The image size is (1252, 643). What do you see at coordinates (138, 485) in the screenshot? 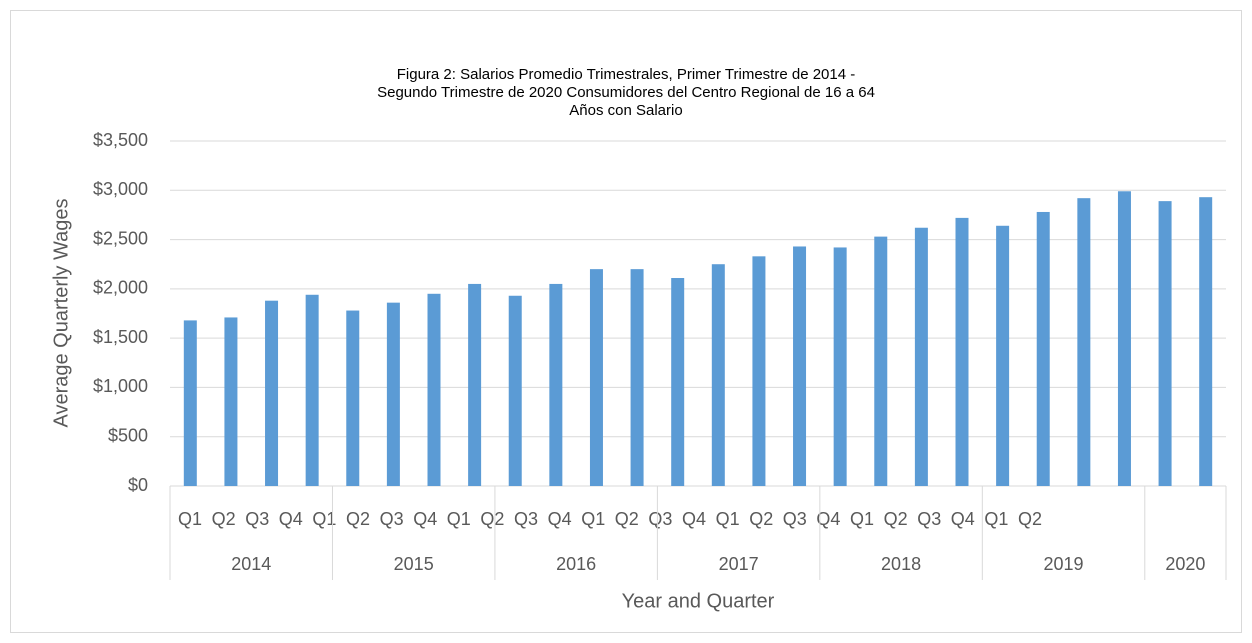
I see `y-tick-label: $0` at bounding box center [138, 485].